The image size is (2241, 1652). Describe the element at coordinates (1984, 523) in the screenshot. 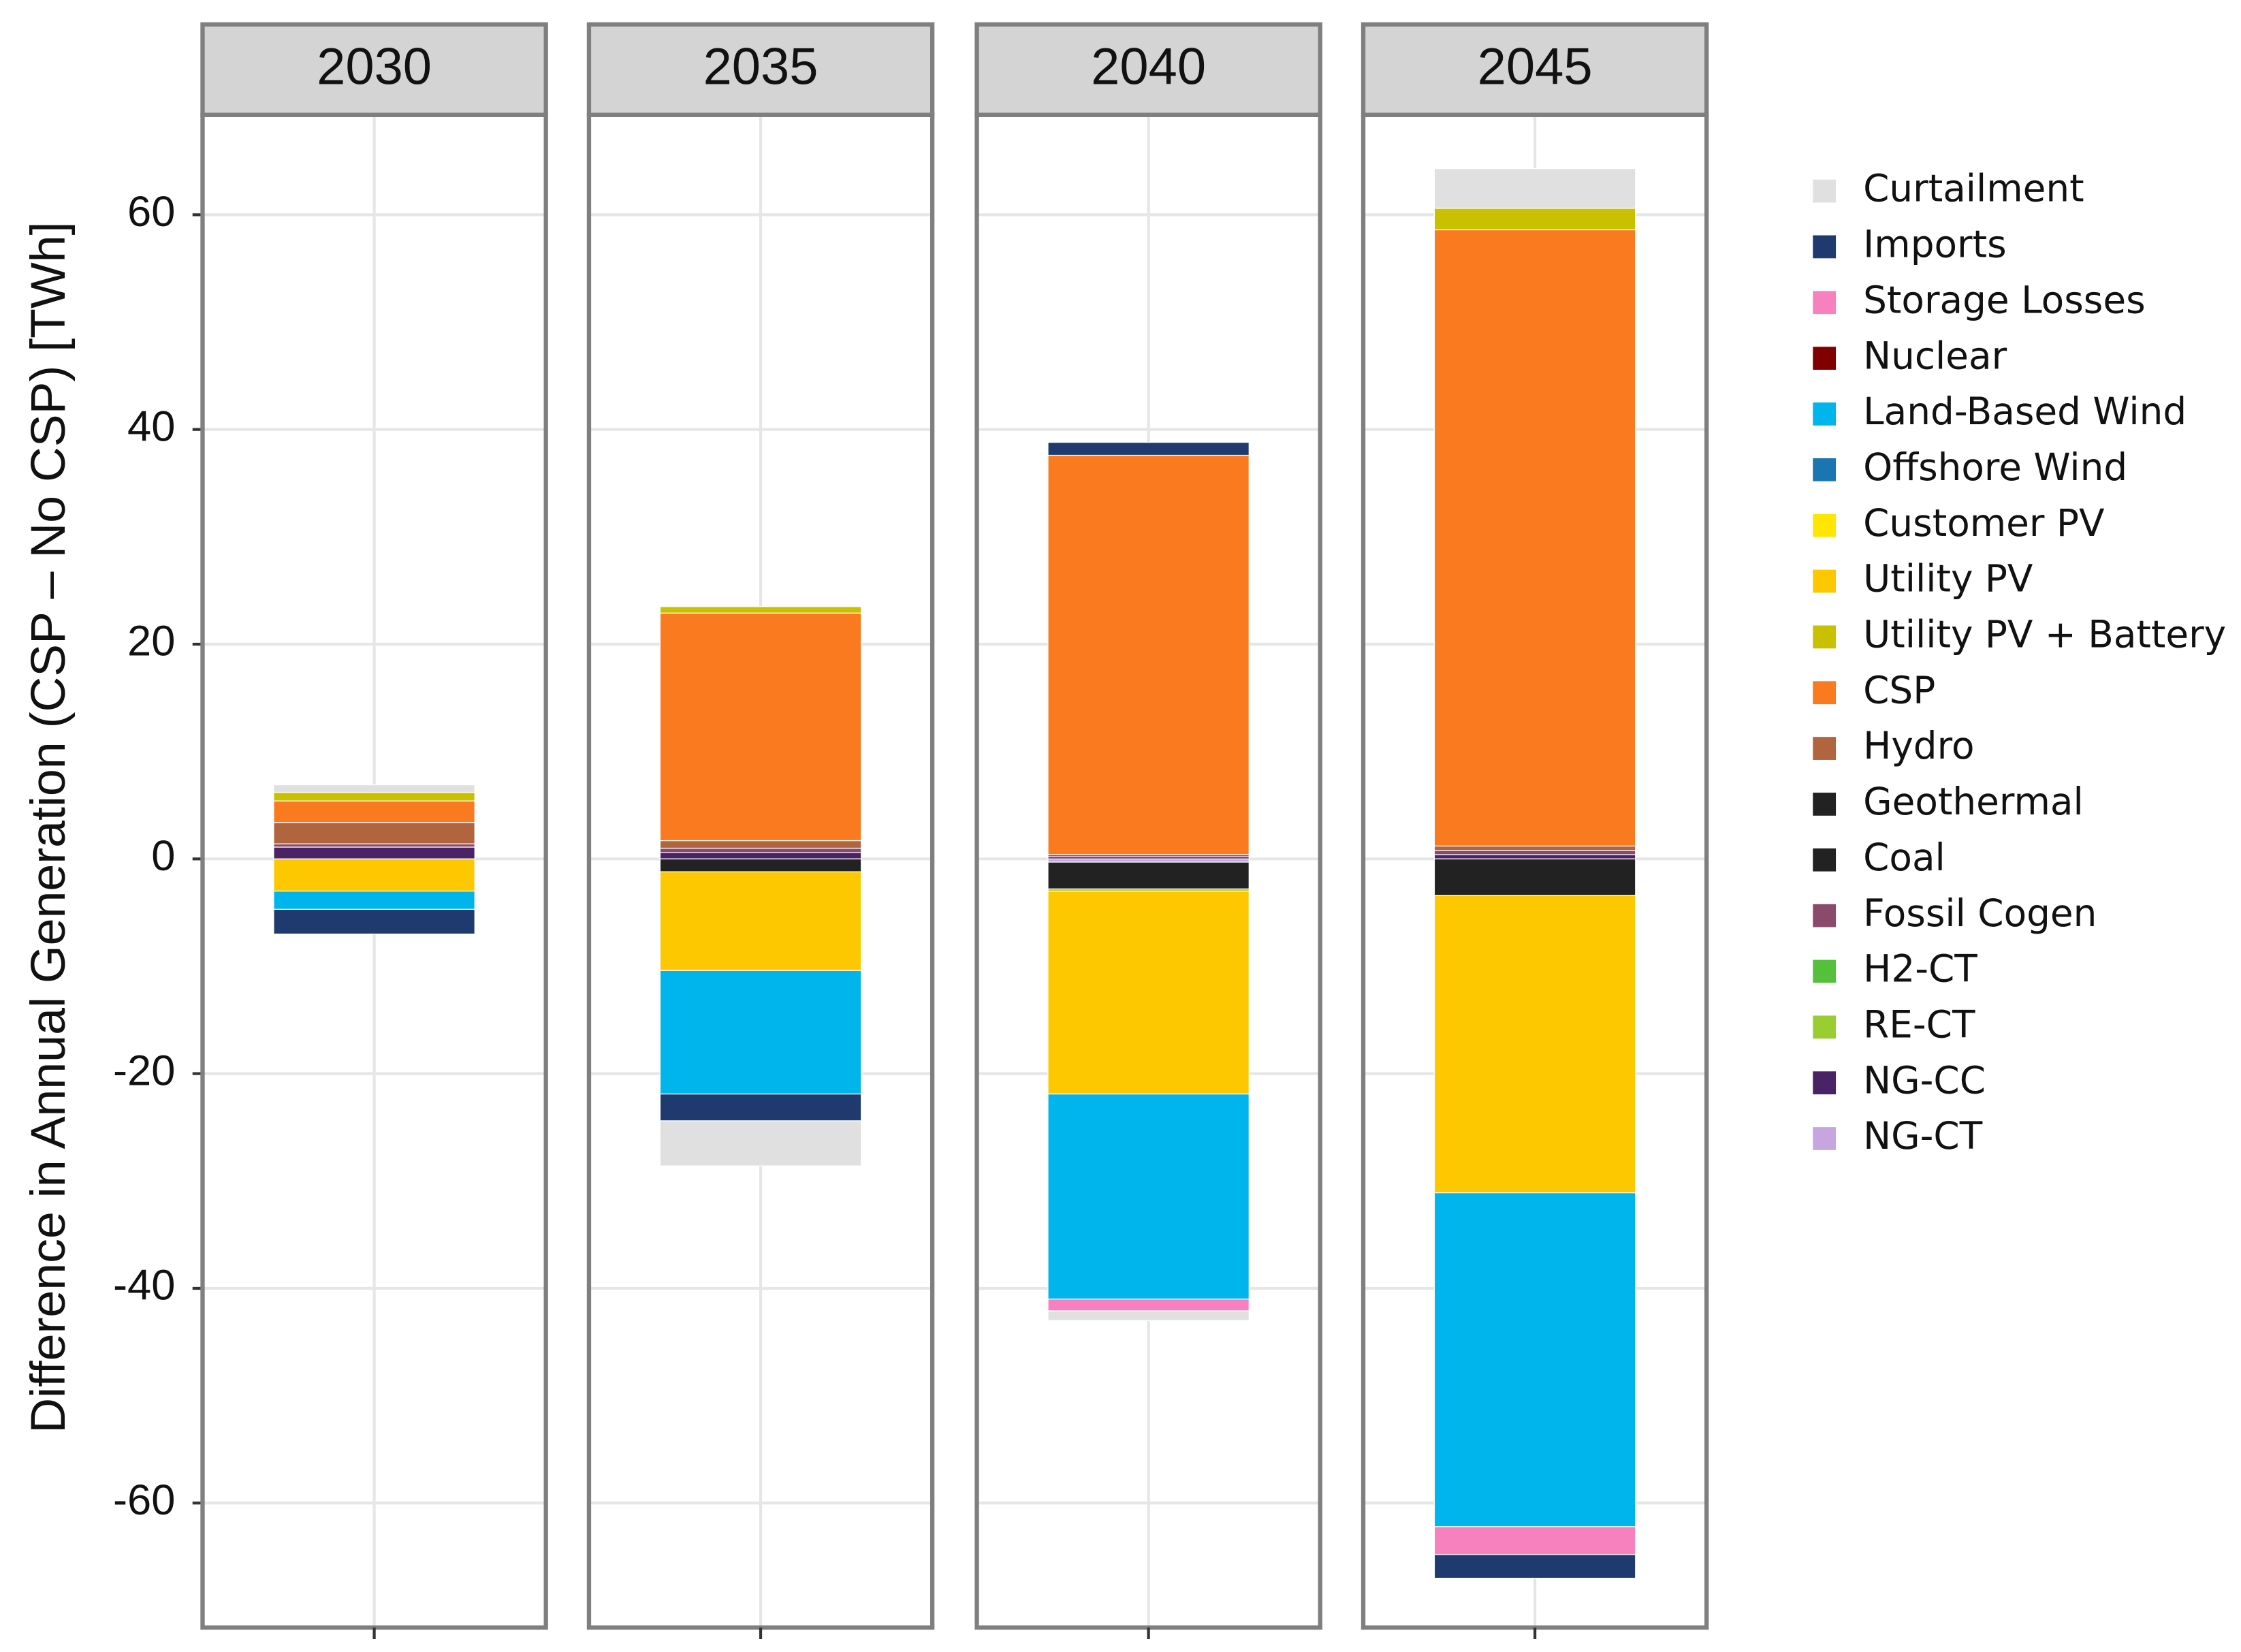

I see `legend-label: Customer PV` at that location.